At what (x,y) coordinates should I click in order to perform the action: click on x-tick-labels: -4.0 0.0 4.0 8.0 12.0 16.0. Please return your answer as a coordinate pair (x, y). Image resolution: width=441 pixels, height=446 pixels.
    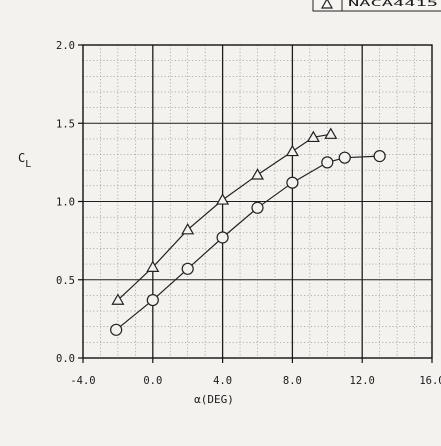
    Looking at the image, I should click on (255, 381).